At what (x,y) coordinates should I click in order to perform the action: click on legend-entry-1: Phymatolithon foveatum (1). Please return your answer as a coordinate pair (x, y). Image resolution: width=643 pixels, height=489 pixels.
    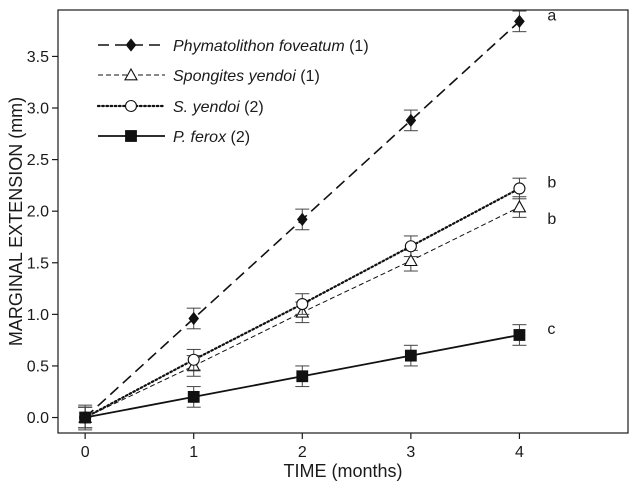
    Looking at the image, I should click on (233, 46).